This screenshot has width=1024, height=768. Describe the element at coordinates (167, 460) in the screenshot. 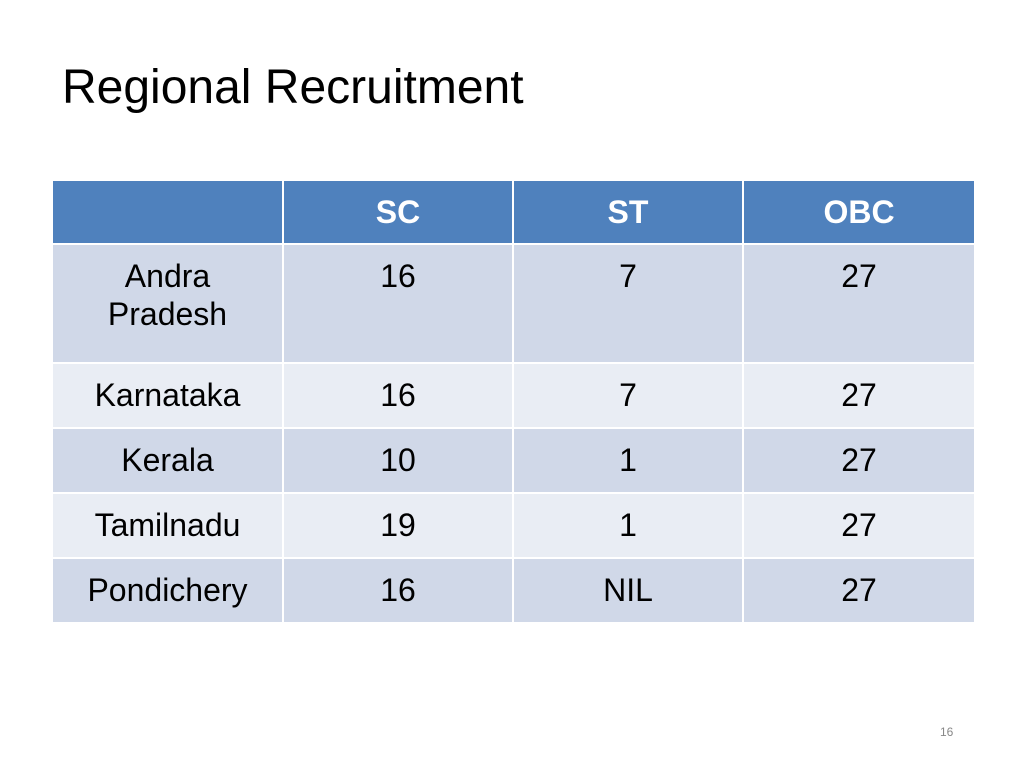

I see `row-label: Kerala` at that location.